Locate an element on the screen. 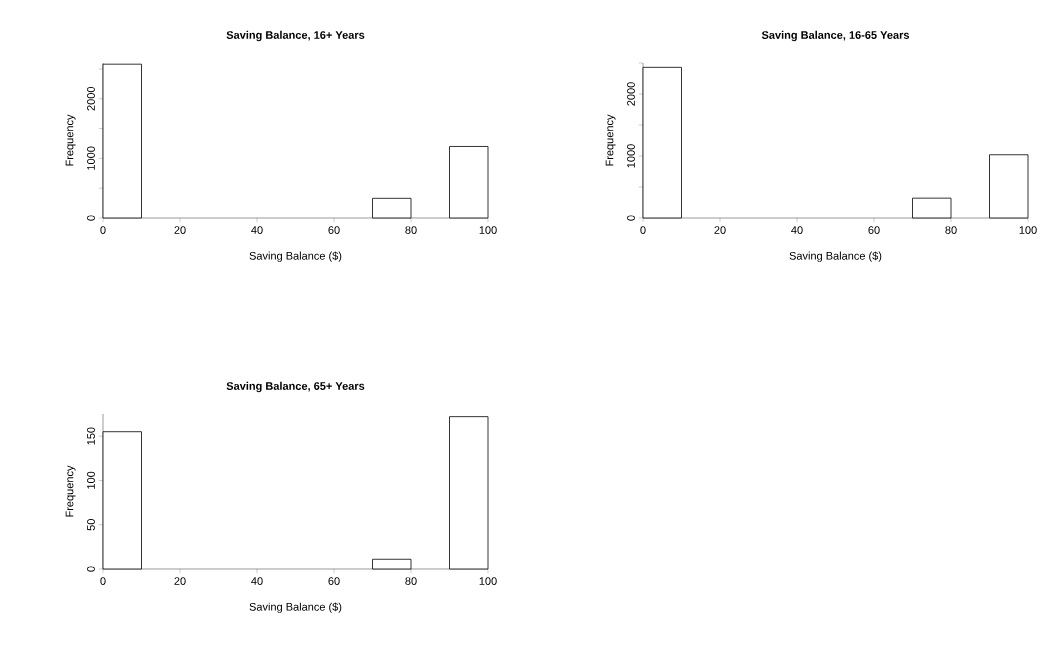 The width and height of the screenshot is (1046, 661). y-tick-label: 100 is located at coordinates (91, 480).